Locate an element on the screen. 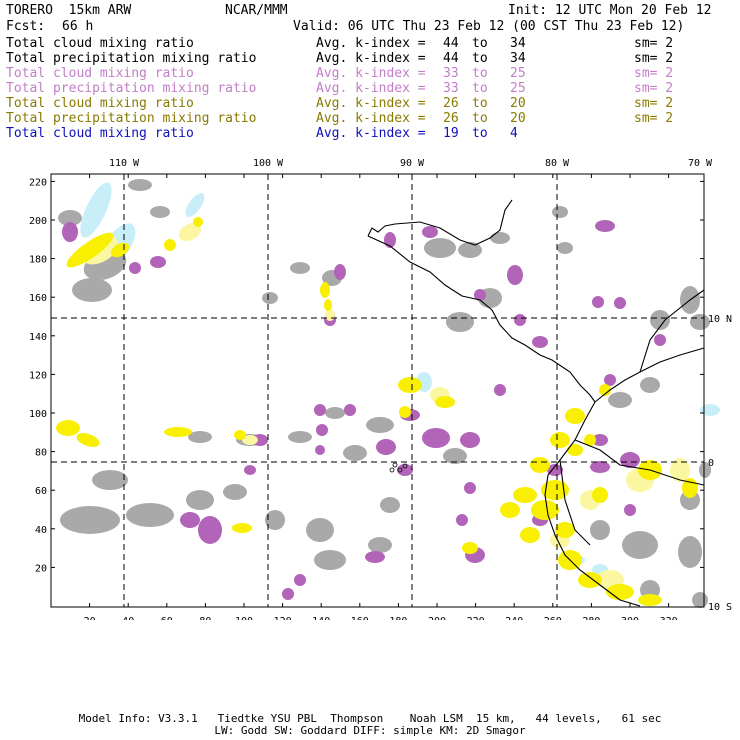  init-time: Init: 12 UTC Mon 20 Feb 12 is located at coordinates (610, 10).